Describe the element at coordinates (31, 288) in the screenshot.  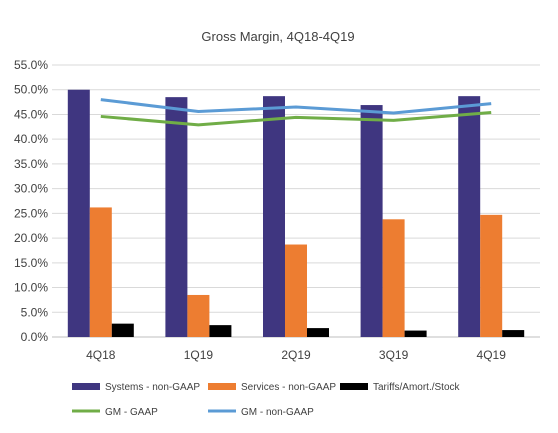
I see `y-tick-label: 10.0%` at that location.